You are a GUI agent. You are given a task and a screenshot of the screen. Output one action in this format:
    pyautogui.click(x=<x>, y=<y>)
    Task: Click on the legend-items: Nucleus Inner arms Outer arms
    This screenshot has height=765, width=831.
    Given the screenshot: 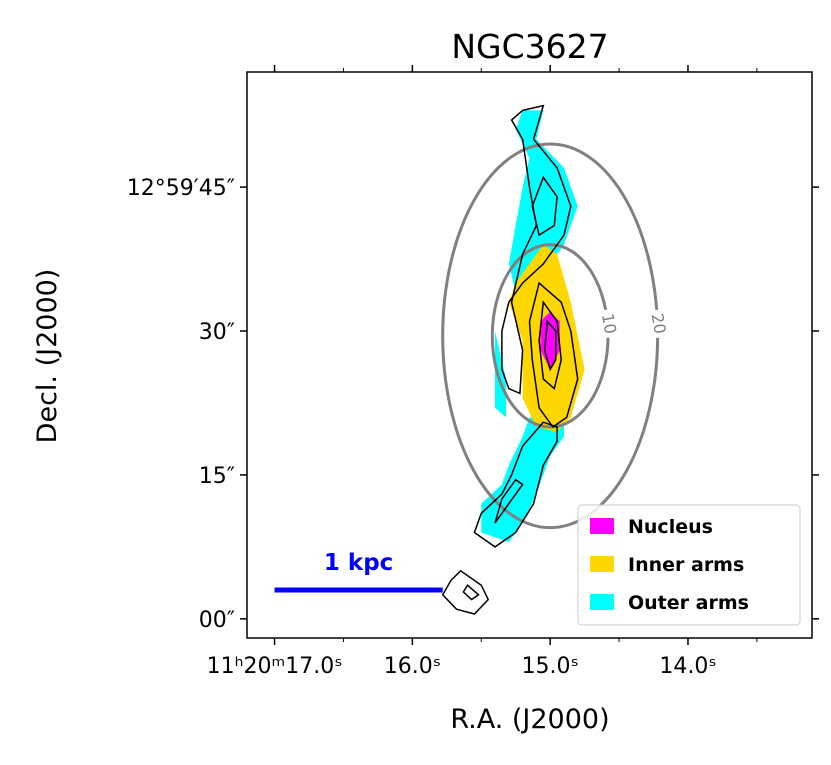 What is the action you would take?
    pyautogui.click(x=669, y=565)
    